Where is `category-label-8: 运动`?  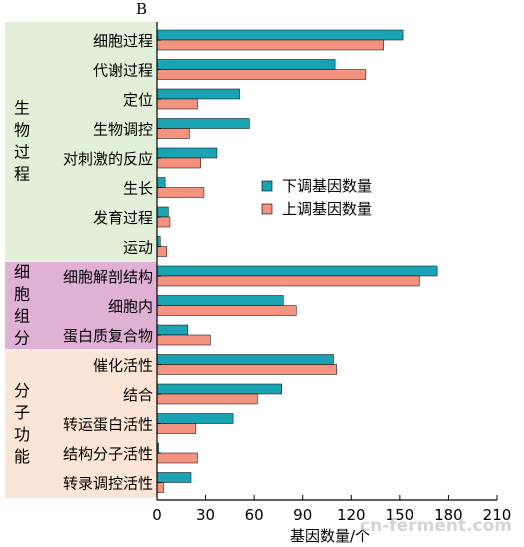
category-label-8: 运动 is located at coordinates (138, 248).